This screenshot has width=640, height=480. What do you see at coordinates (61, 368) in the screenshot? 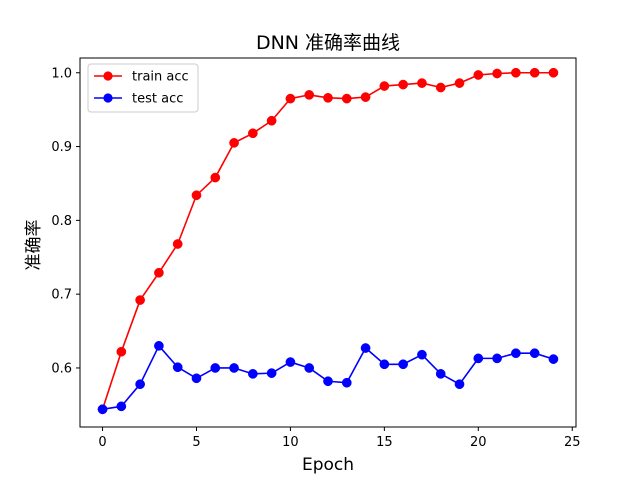
I see `y-tick-label: 0.6` at bounding box center [61, 368].